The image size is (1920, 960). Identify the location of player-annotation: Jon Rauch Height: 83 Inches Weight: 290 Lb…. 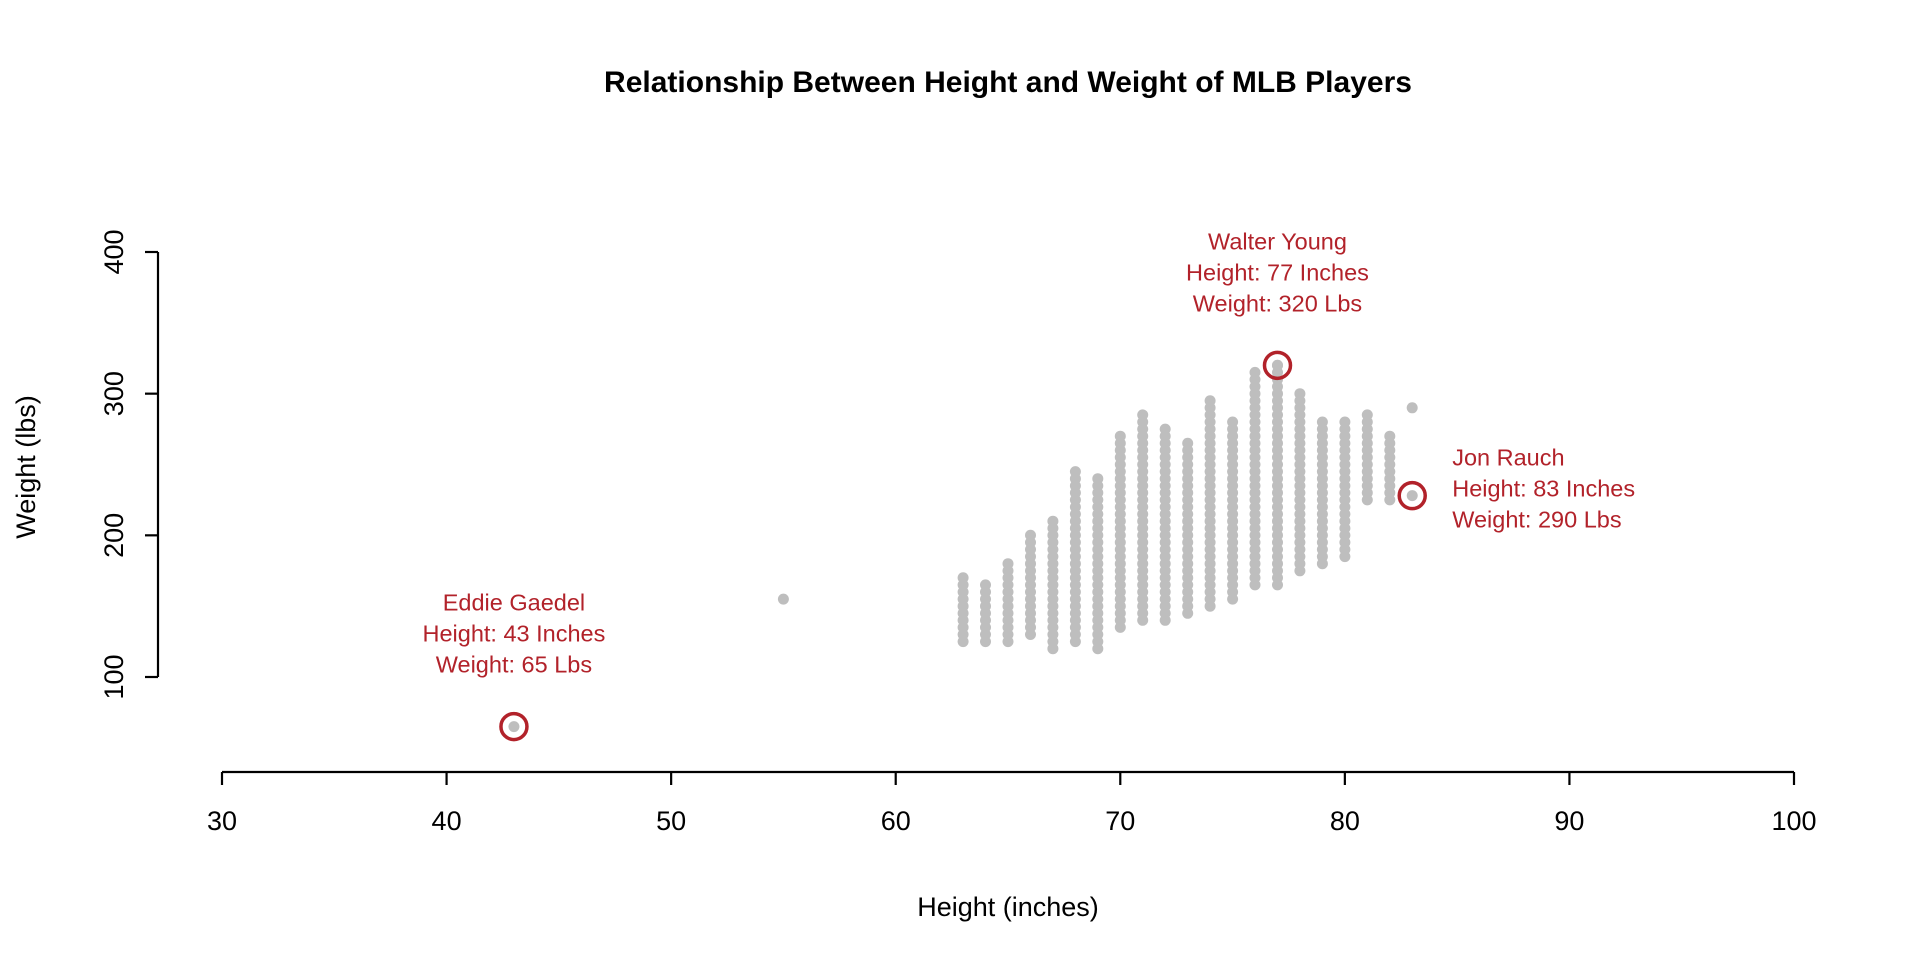
(1543, 489).